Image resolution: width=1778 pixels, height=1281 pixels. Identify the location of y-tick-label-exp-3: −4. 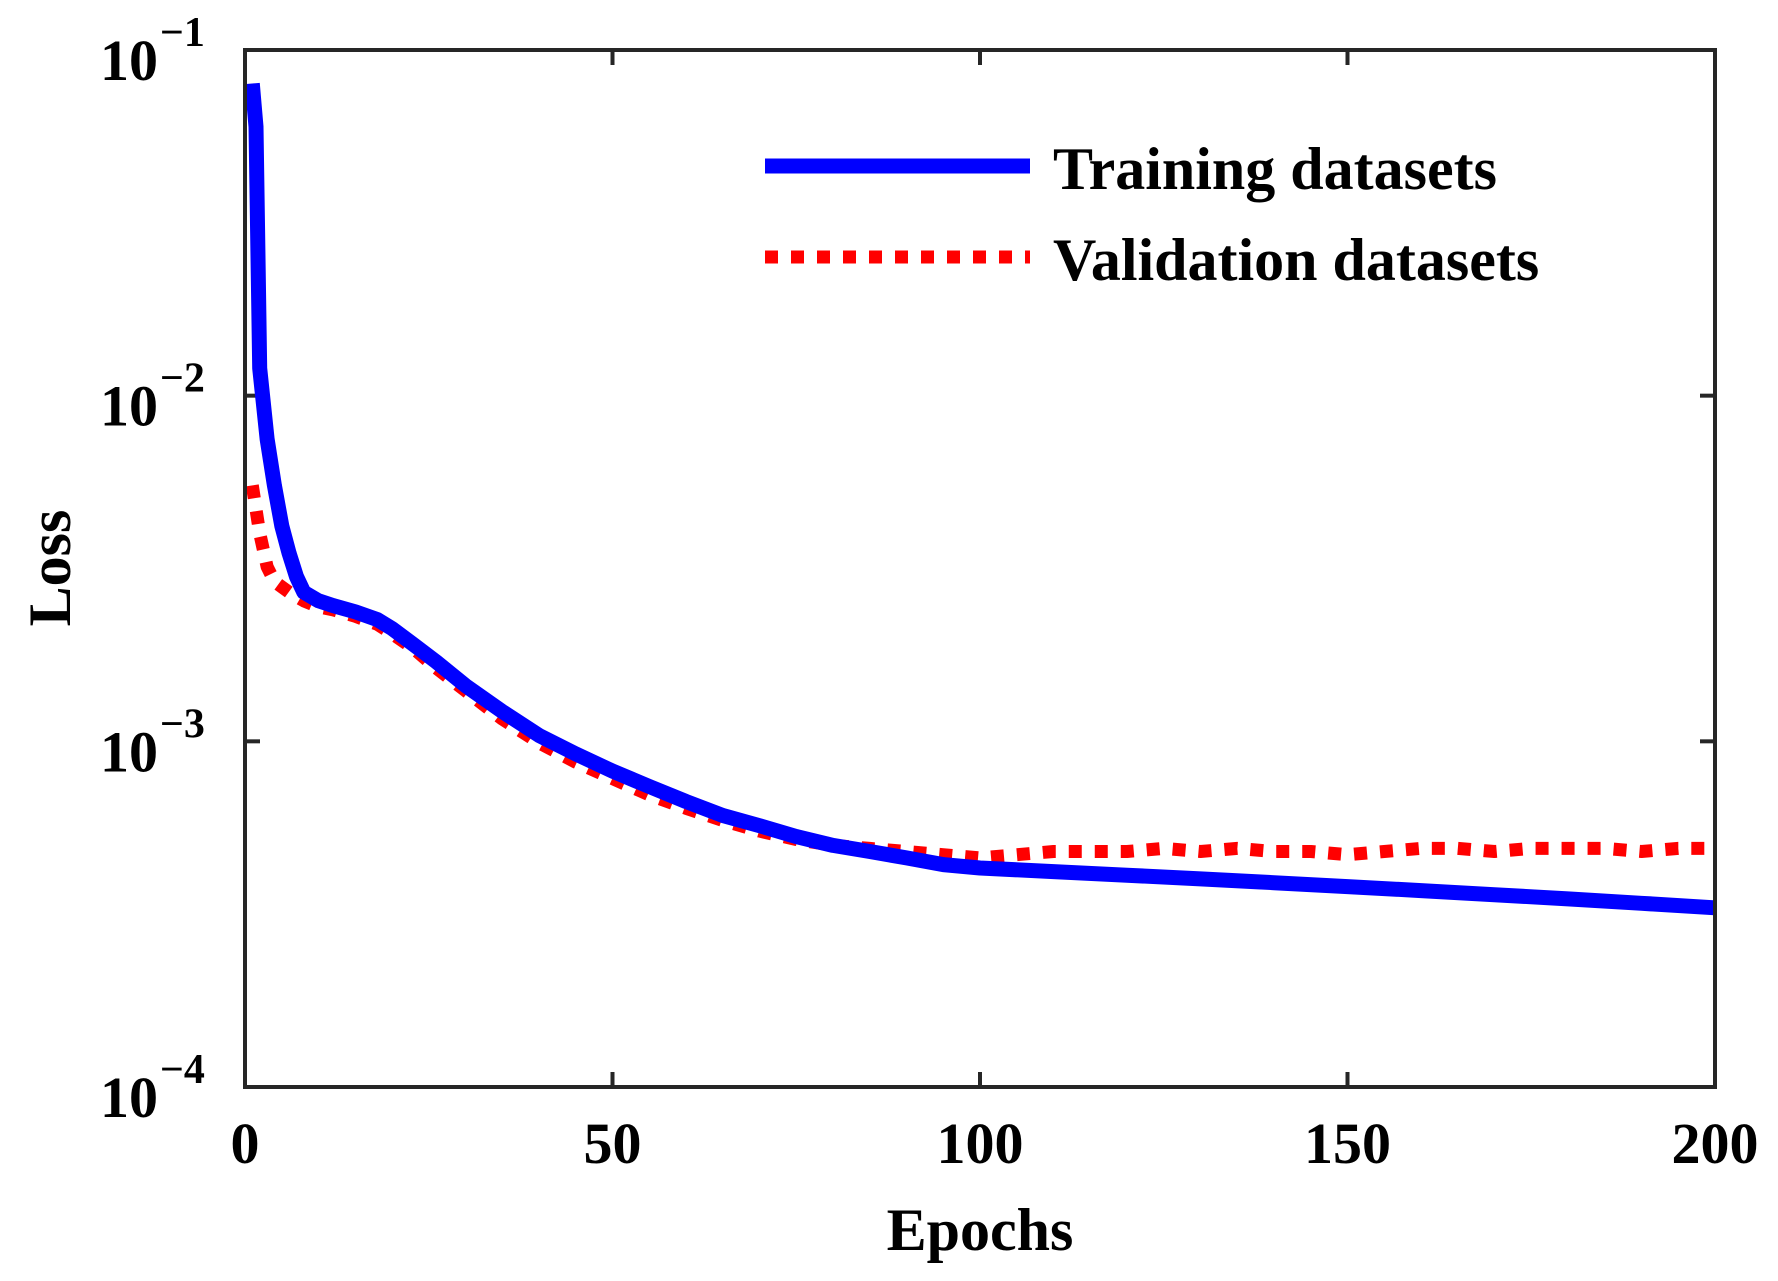
(182, 1070).